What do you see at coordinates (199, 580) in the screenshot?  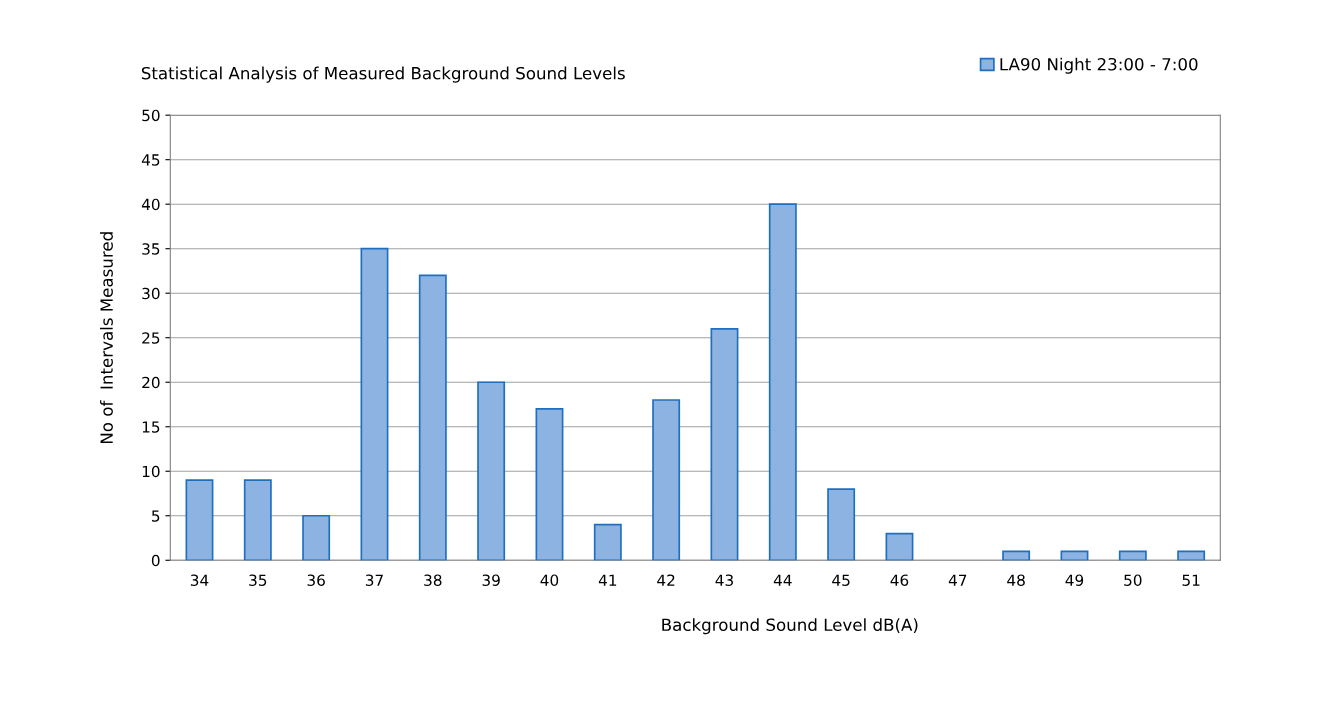 I see `x-tick-label: 34` at bounding box center [199, 580].